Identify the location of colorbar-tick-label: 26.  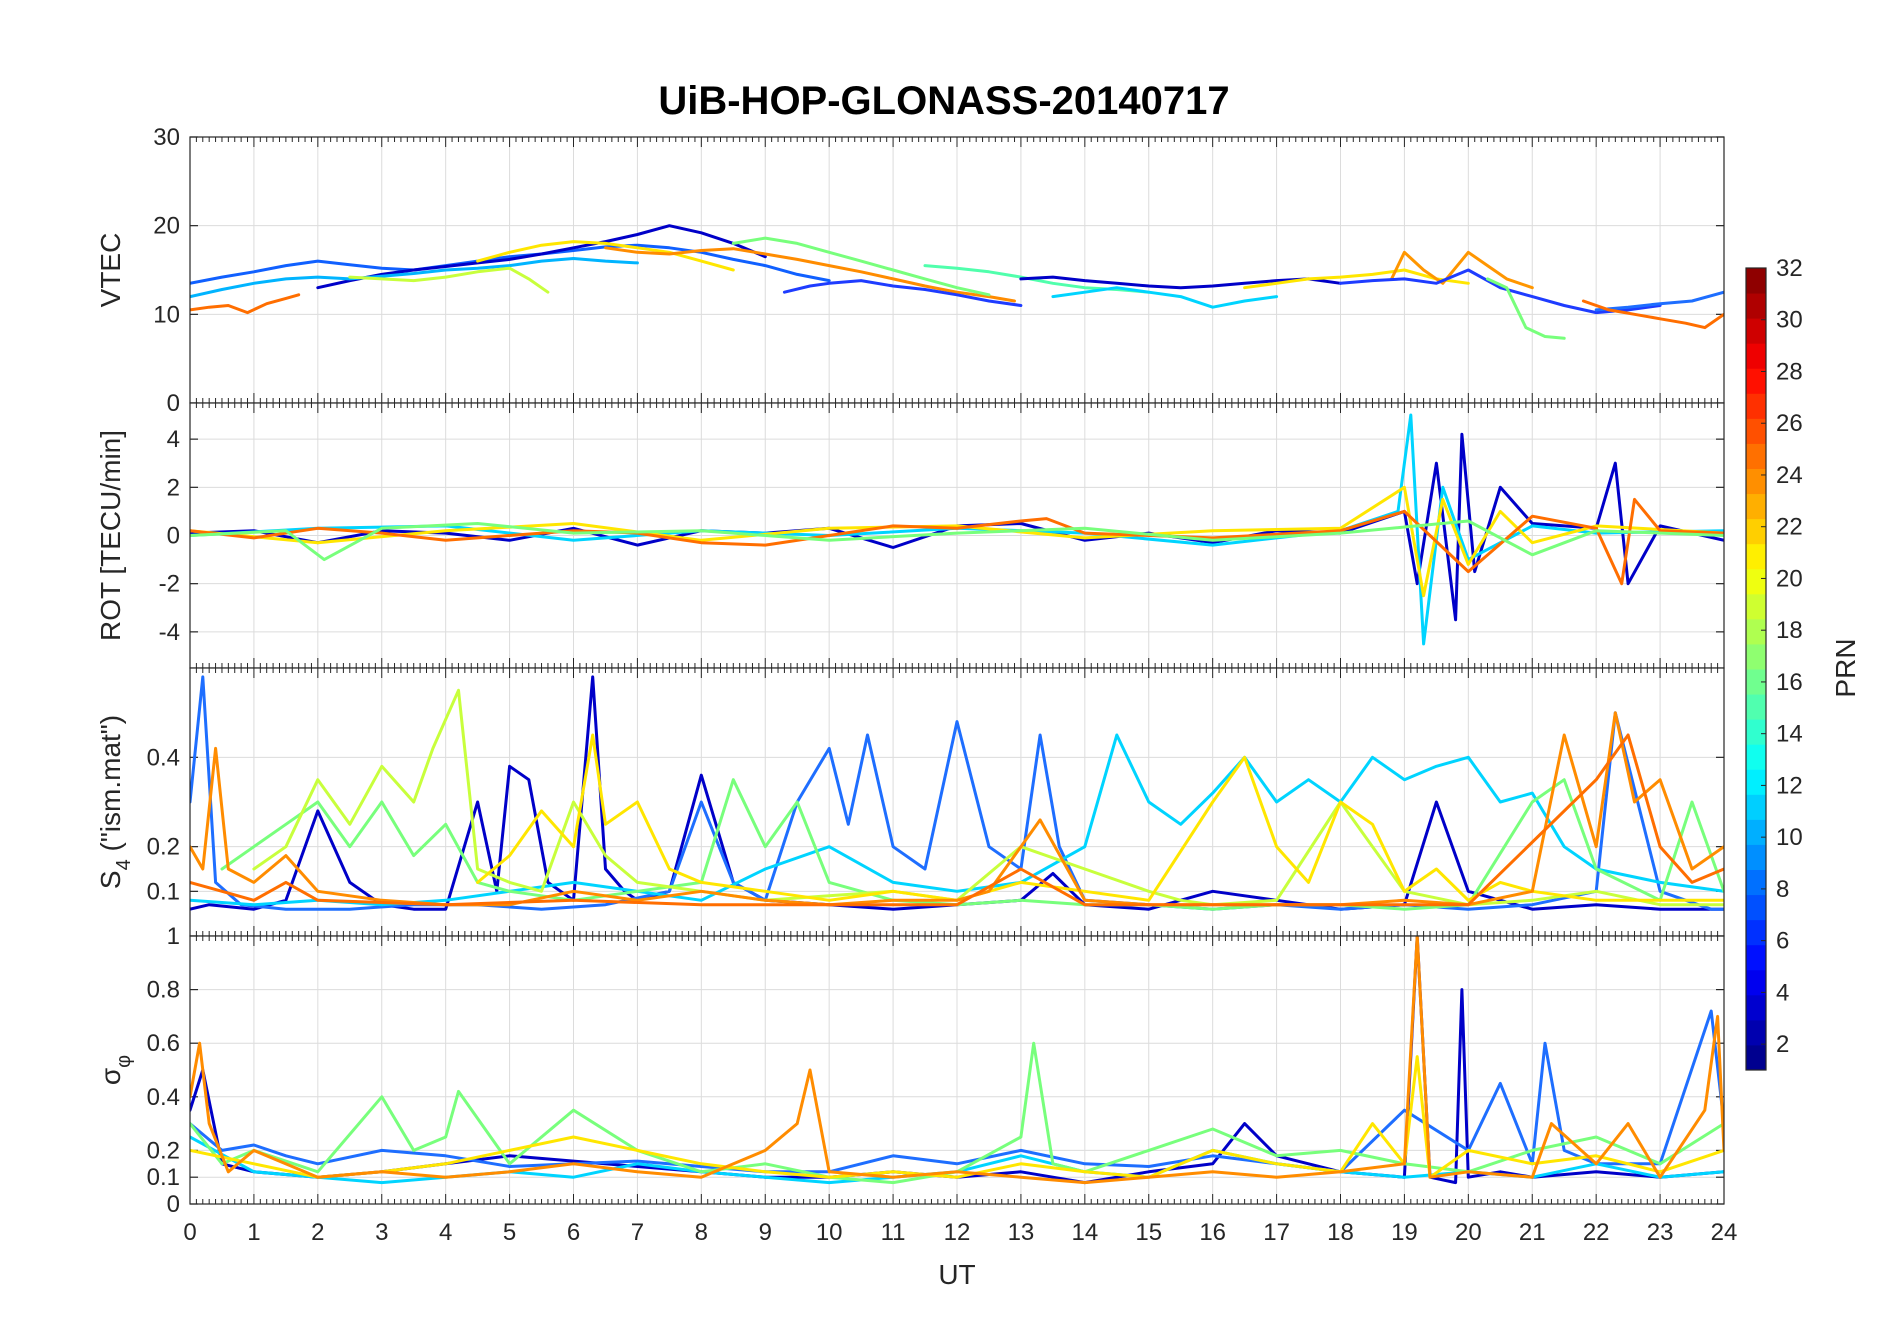
(1789, 423).